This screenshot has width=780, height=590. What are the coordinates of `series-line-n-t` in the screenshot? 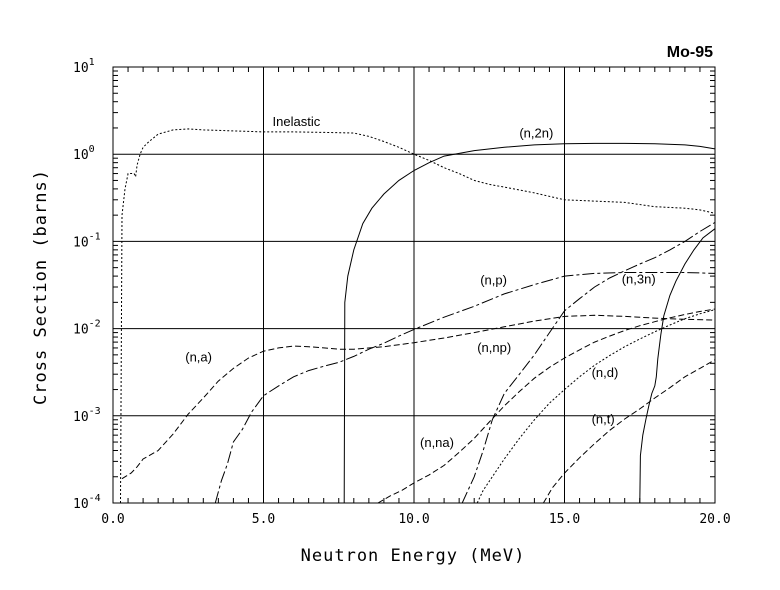 It's located at (629, 431).